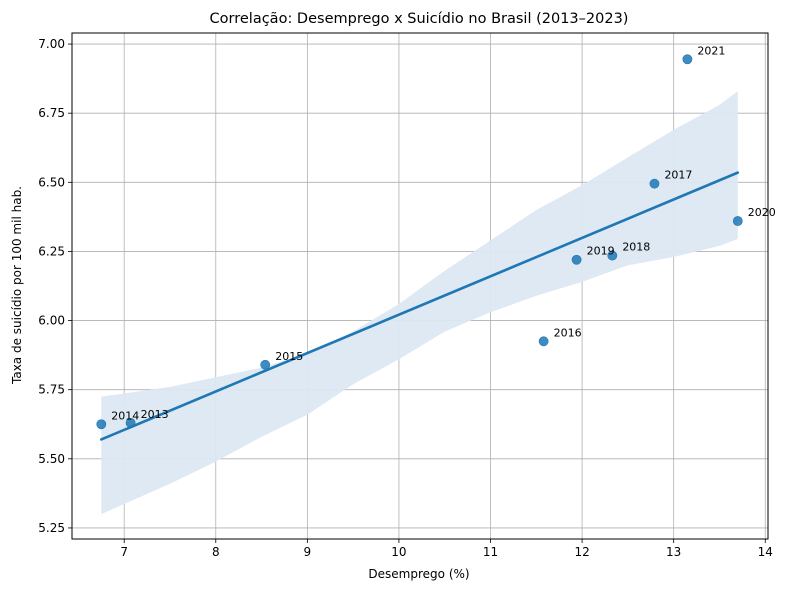 The width and height of the screenshot is (787, 590). What do you see at coordinates (398, 552) in the screenshot?
I see `x-tick-label: 10` at bounding box center [398, 552].